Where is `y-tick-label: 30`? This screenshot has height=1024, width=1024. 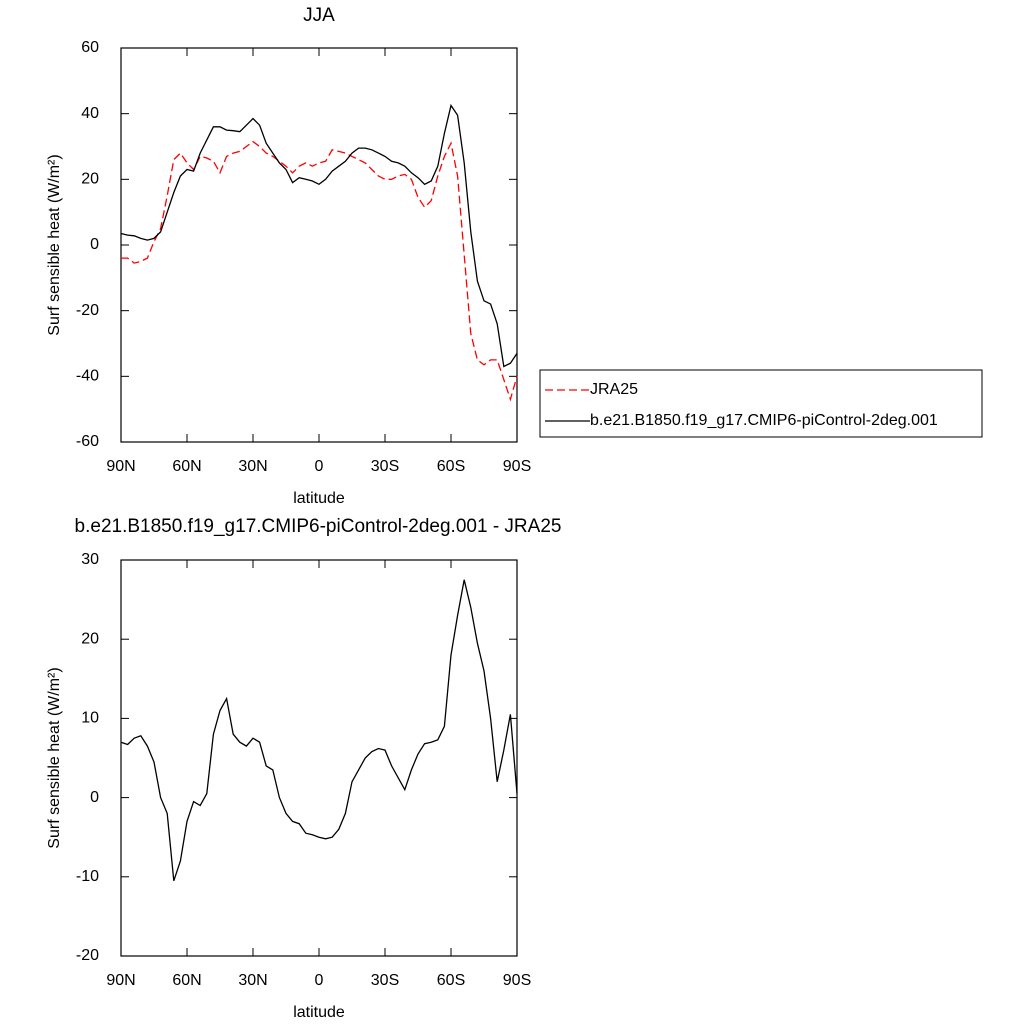
y-tick-label: 30 is located at coordinates (90, 559).